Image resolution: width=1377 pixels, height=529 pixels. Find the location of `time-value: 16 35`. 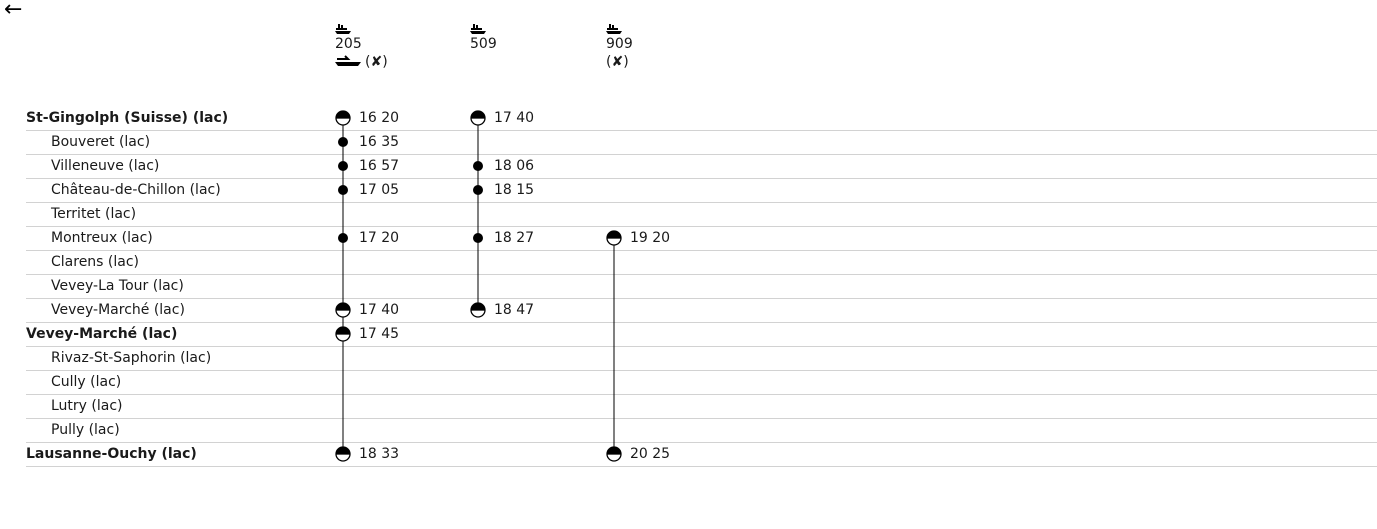

time-value: 16 35 is located at coordinates (379, 142).